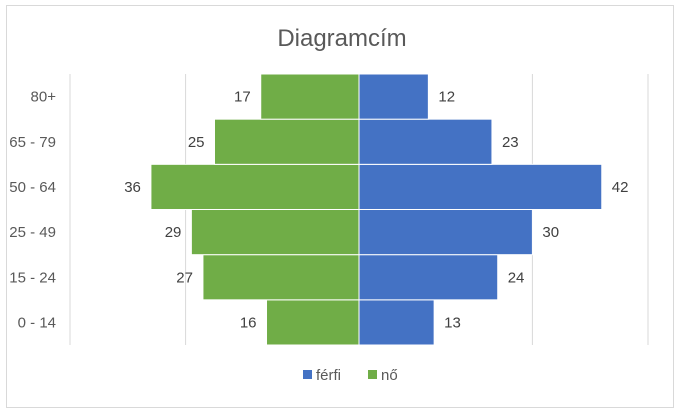 This screenshot has width=684, height=416. Describe the element at coordinates (516, 277) in the screenshot. I see `data-label-ferfi: 24` at that location.